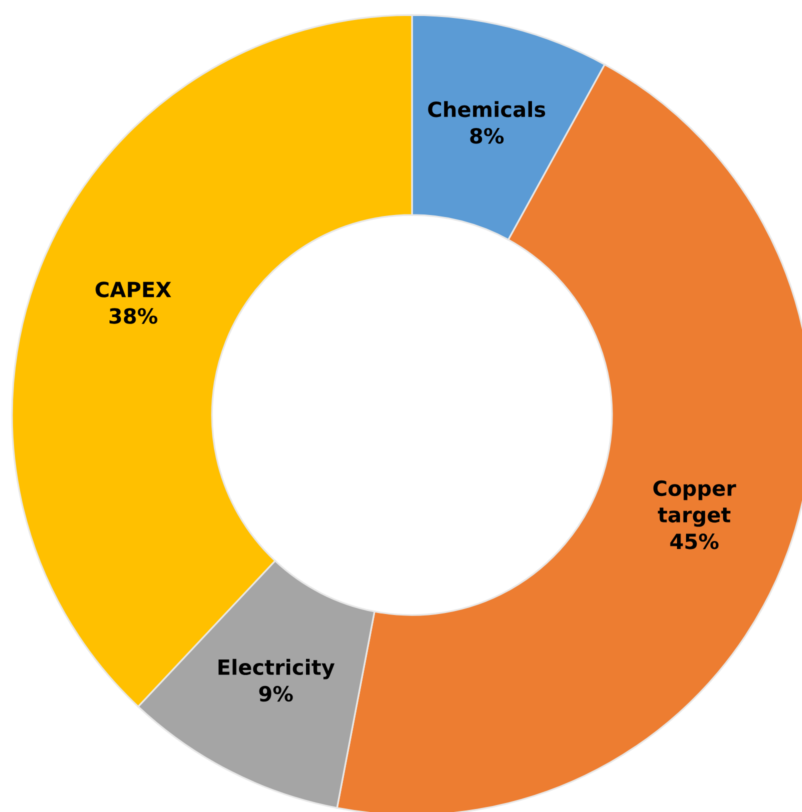 This screenshot has width=802, height=812. What do you see at coordinates (276, 694) in the screenshot?
I see `data-label: 9%` at bounding box center [276, 694].